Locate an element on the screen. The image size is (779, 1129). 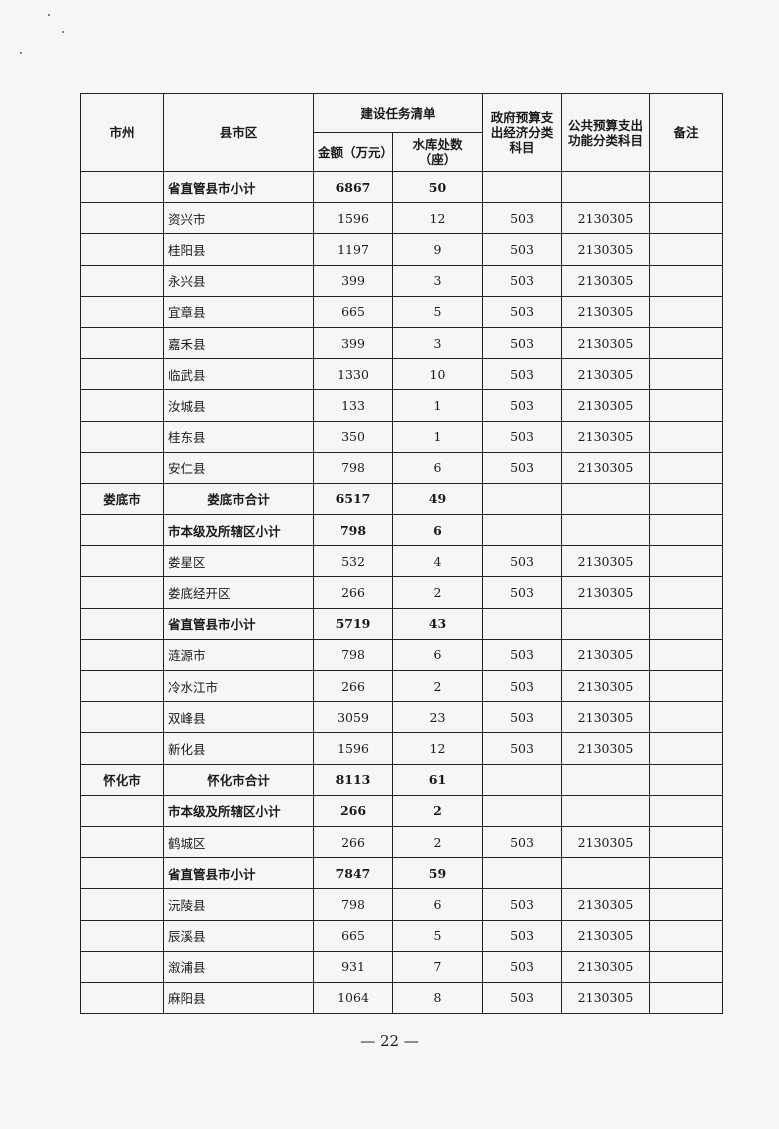
table-row: 永兴县 399 3 503 2130305 is located at coordinates (402, 280).